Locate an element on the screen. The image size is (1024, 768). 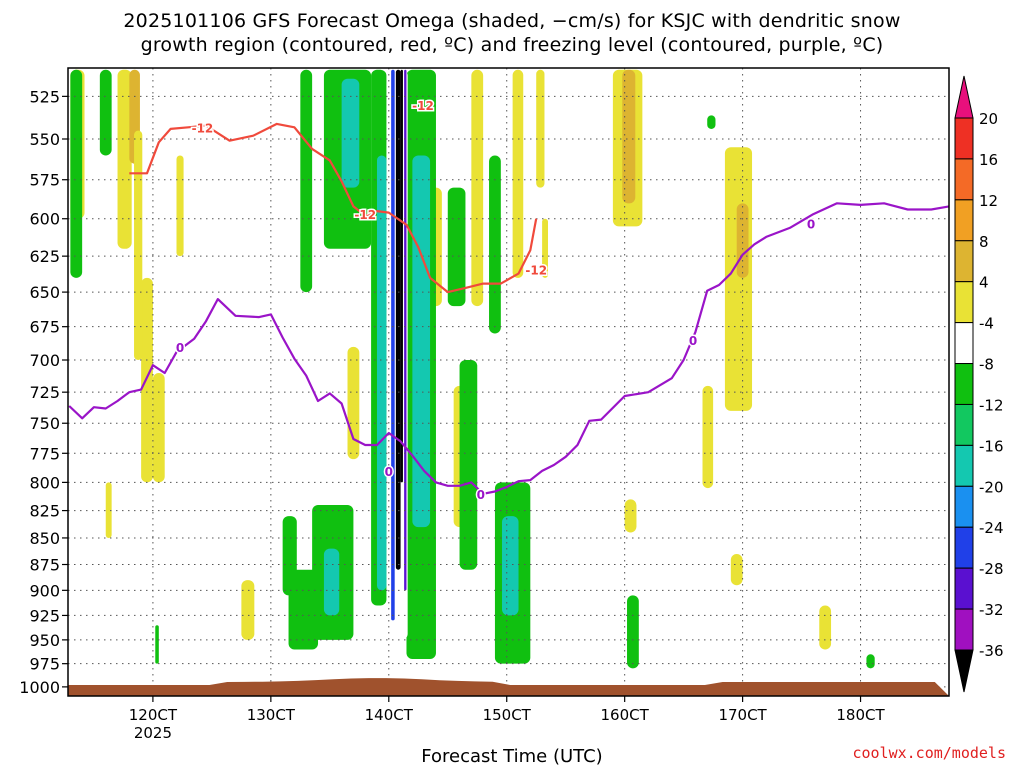
y-tick-label: 800 is located at coordinates (44, 482).